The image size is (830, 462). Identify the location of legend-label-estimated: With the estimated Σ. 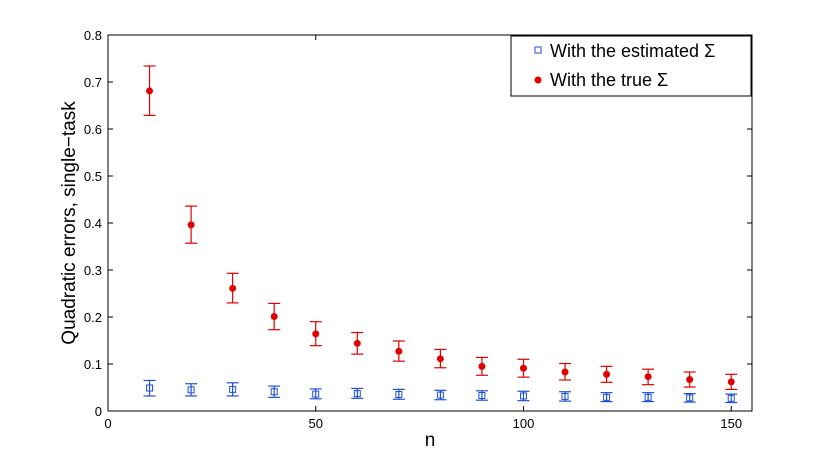
(632, 51).